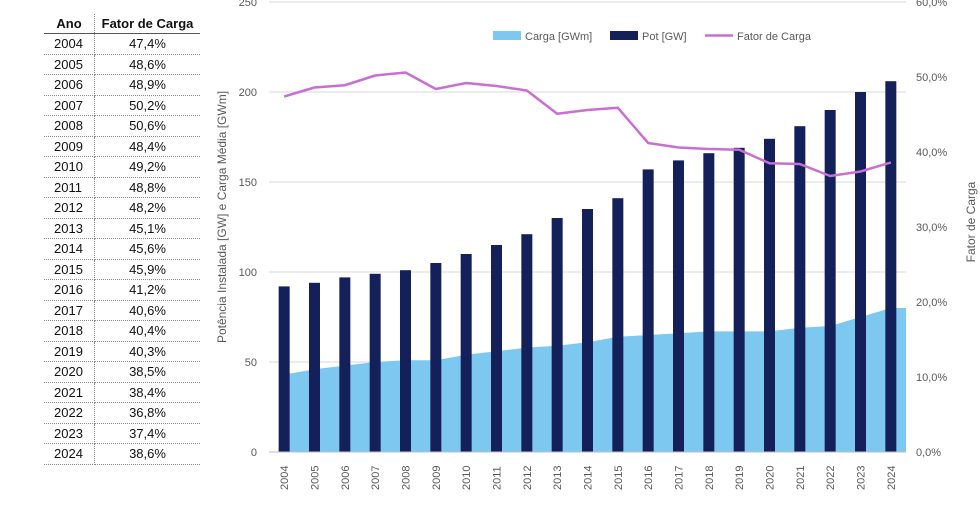  I want to click on table-row: 2007 50,2%, so click(122, 105).